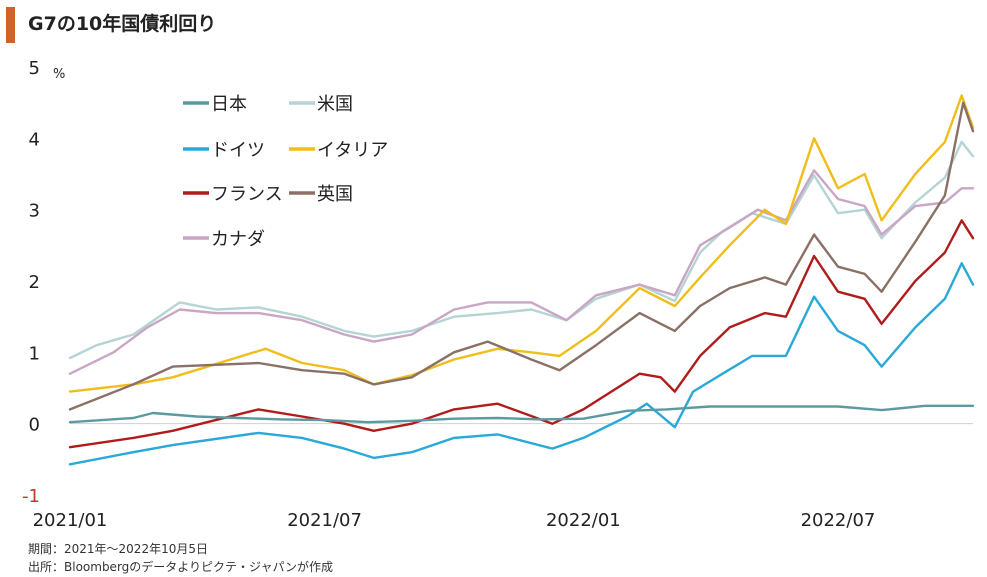 This screenshot has height=577, width=987. What do you see at coordinates (34, 211) in the screenshot?
I see `y-tick-label: 3` at bounding box center [34, 211].